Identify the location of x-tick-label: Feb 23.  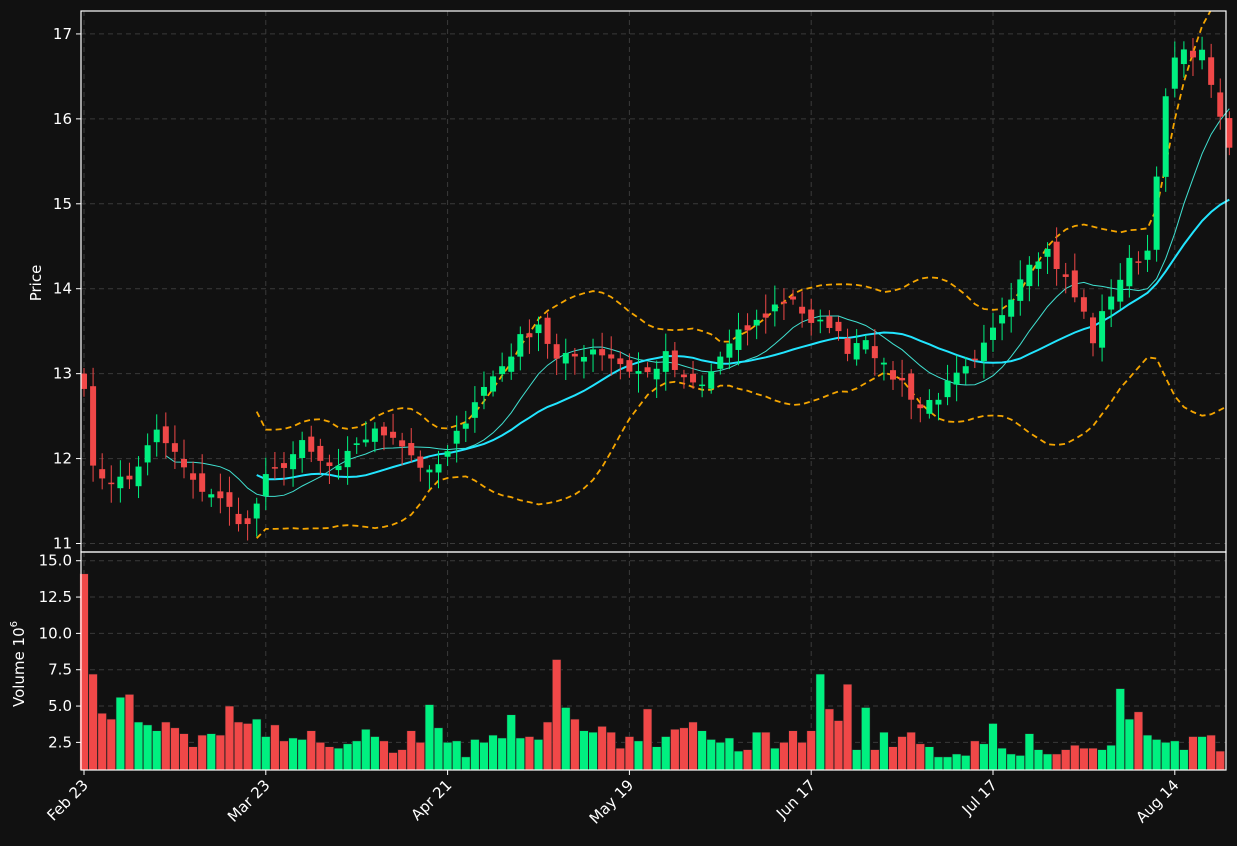
(67, 800).